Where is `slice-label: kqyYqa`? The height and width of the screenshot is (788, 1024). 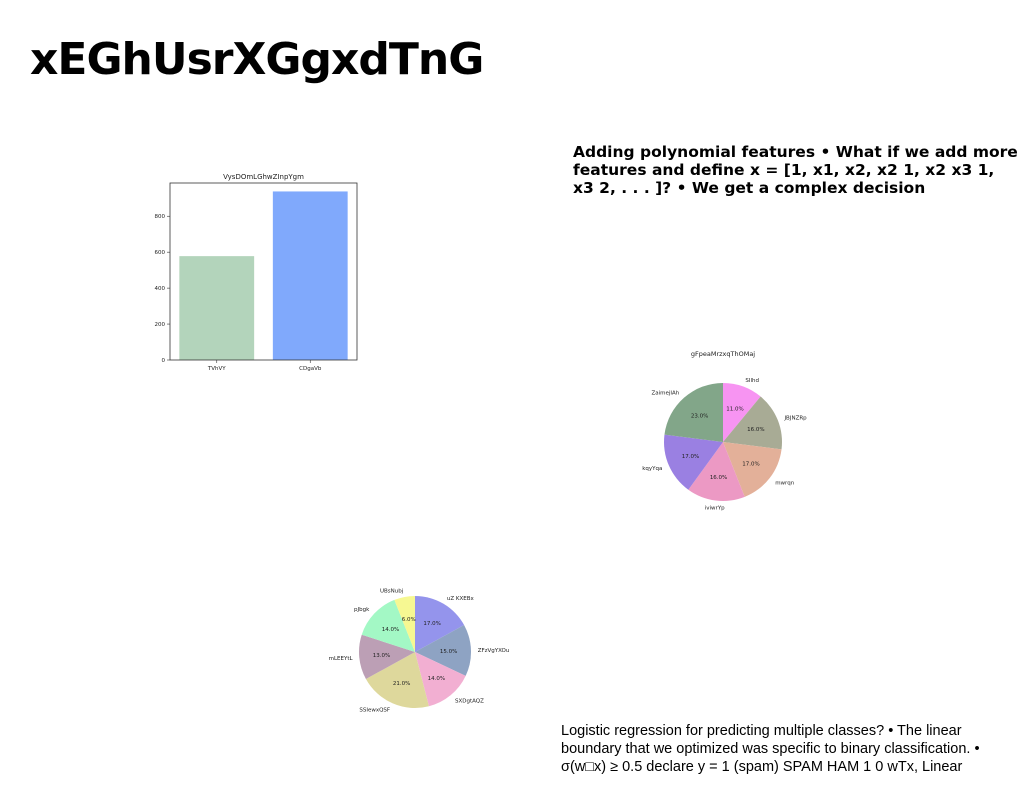 slice-label: kqyYqa is located at coordinates (652, 469).